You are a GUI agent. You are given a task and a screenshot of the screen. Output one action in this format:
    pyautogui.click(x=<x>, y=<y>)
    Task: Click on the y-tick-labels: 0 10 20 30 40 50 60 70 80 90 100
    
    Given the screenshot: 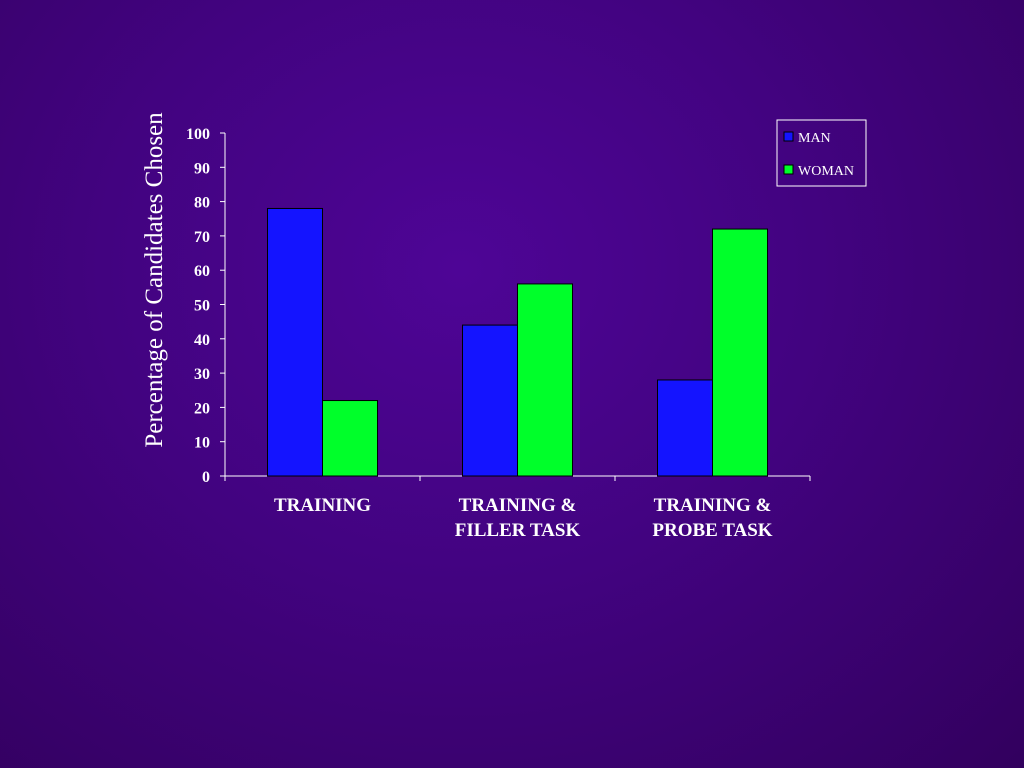 What is the action you would take?
    pyautogui.click(x=198, y=306)
    